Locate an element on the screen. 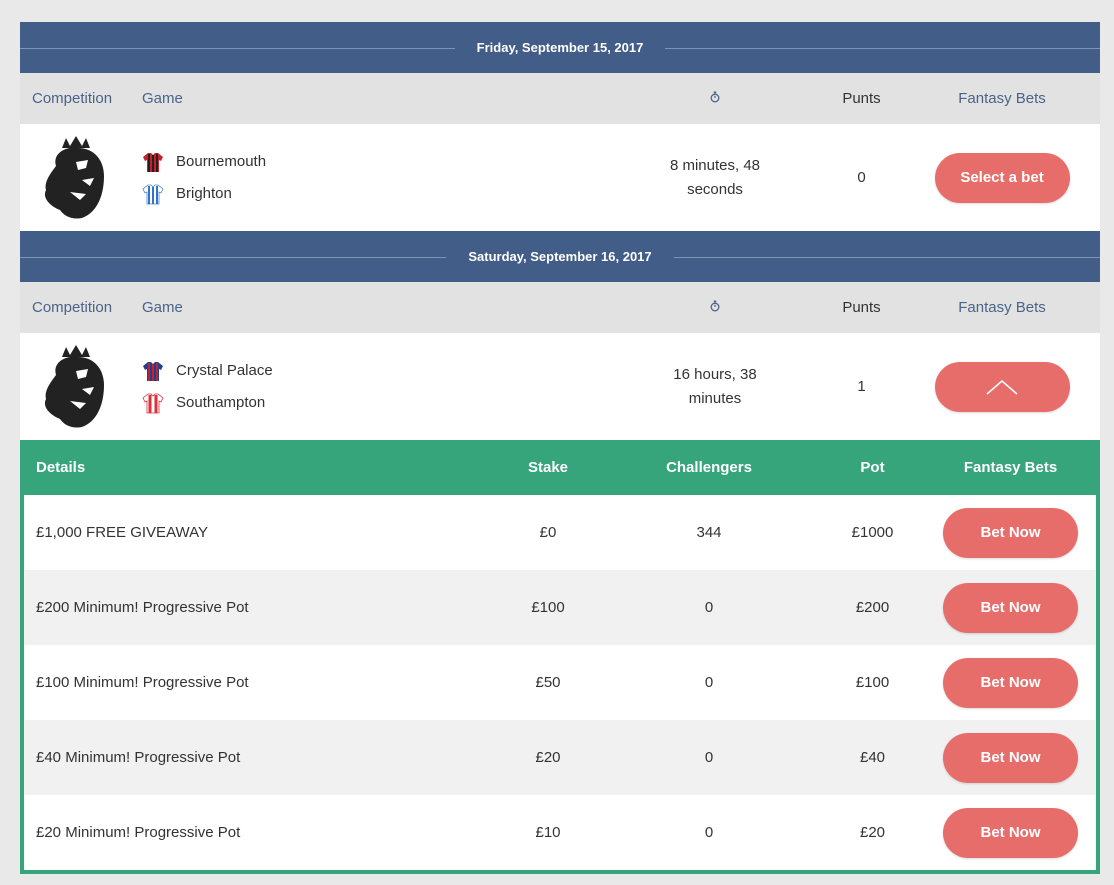 This screenshot has width=1114, height=885. chevron-up-icon is located at coordinates (1002, 387).